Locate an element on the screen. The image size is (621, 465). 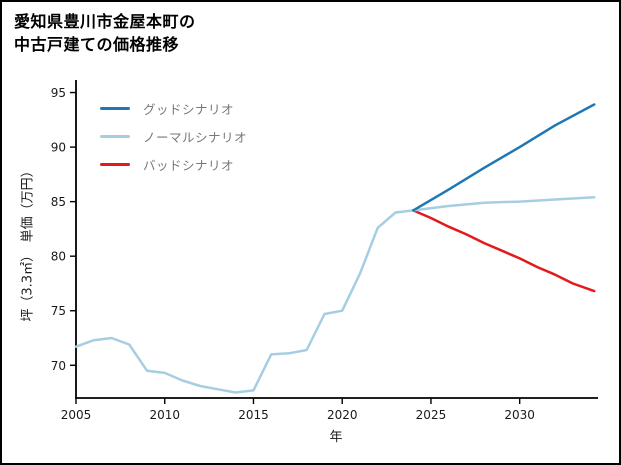
chart-title: 愛知県豊川市金屋本町の 中古戸建ての価格推移 is located at coordinates (105, 33).